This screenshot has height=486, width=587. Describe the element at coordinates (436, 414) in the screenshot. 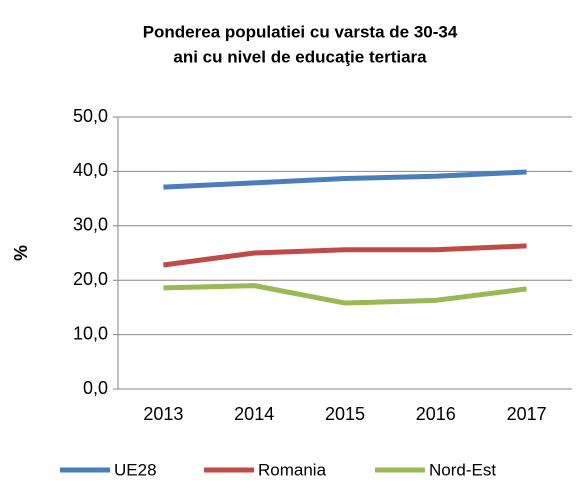

I see `x-tick-label: 2016` at that location.